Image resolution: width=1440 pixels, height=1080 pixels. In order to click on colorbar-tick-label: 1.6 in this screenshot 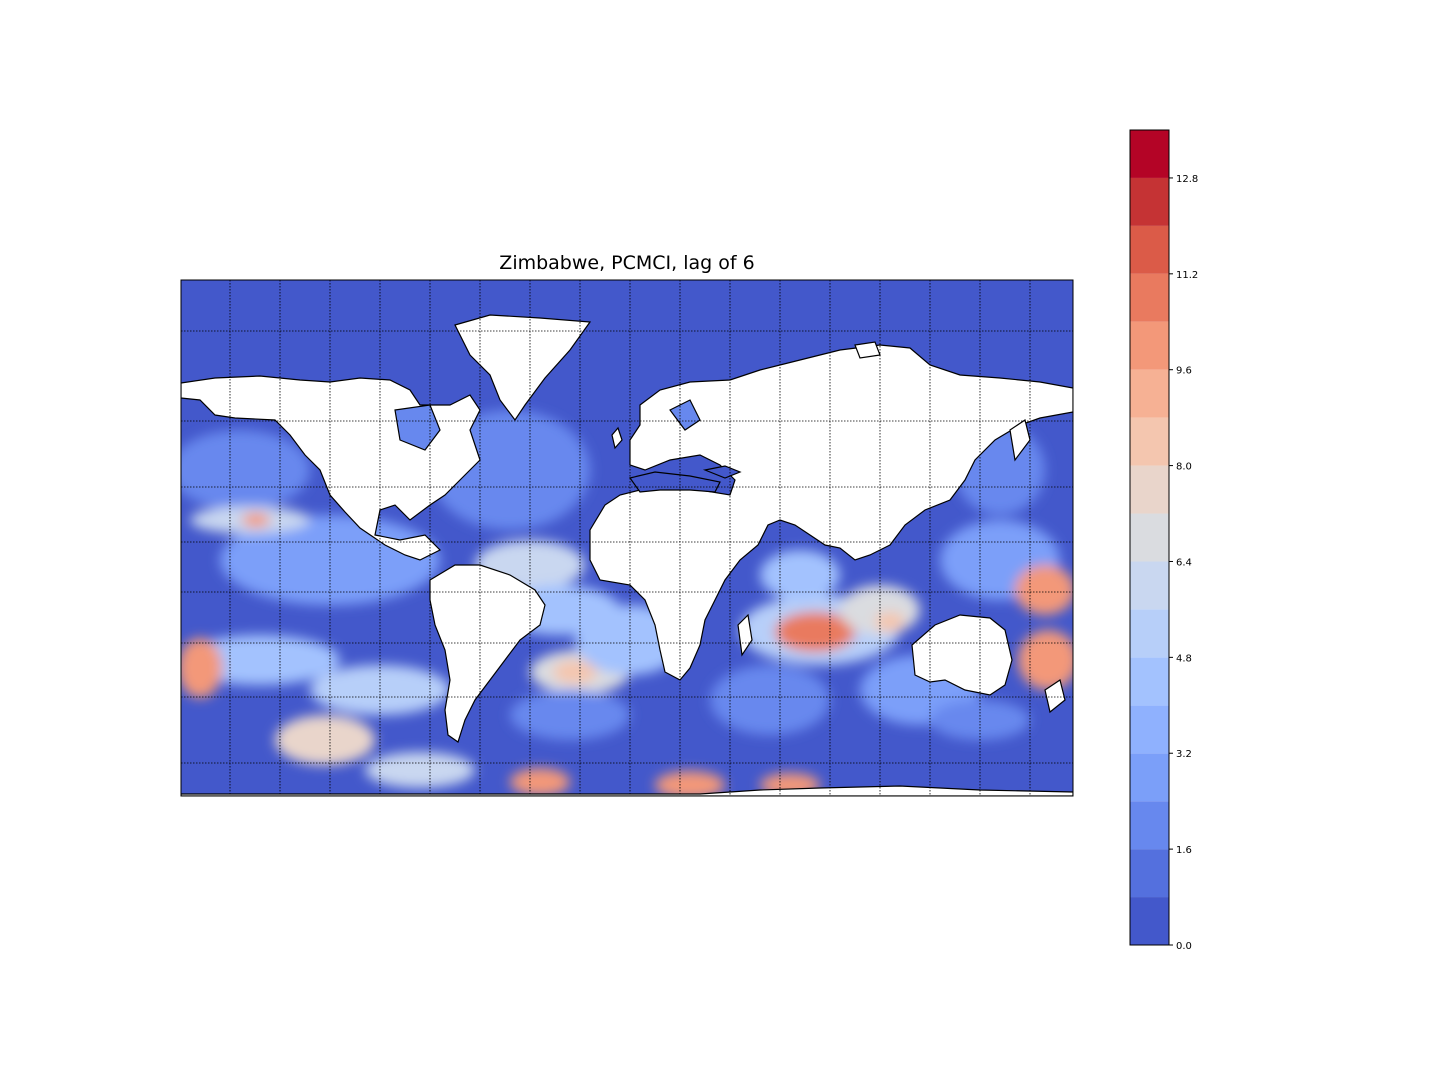, I will do `click(1184, 850)`.